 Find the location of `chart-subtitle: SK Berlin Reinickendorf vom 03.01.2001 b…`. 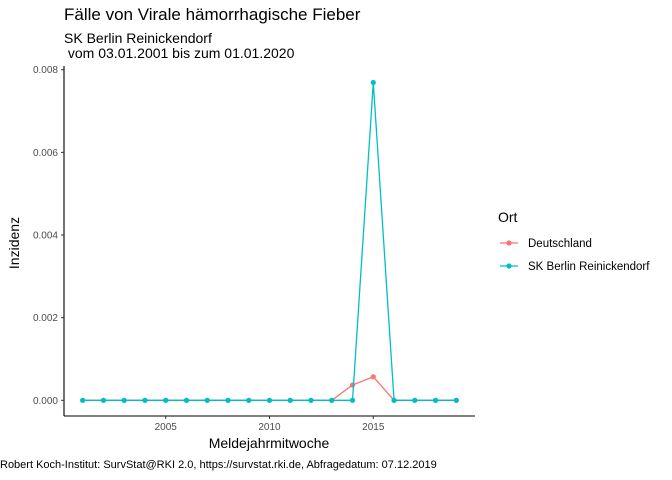

chart-subtitle: SK Berlin Reinickendorf vom 03.01.2001 b… is located at coordinates (179, 45).